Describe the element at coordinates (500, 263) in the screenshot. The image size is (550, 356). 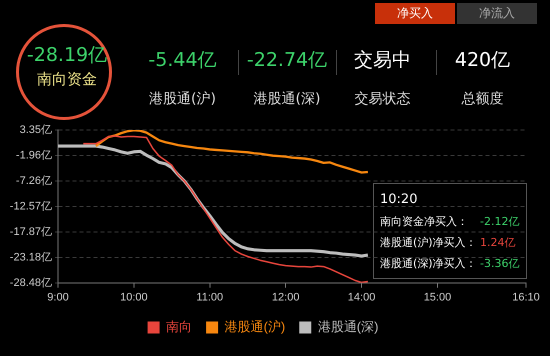
I see `annotation: -3.36亿` at that location.